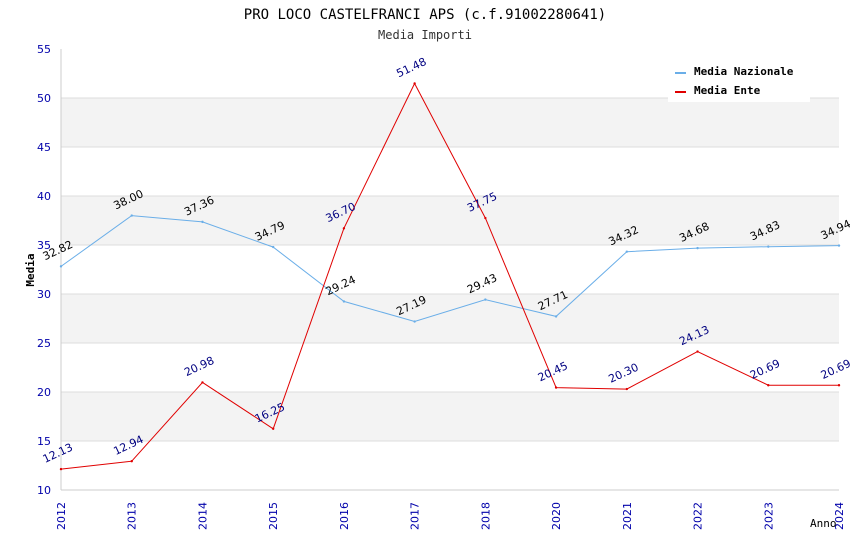  I want to click on y-tick-label: 30, so click(44, 294).